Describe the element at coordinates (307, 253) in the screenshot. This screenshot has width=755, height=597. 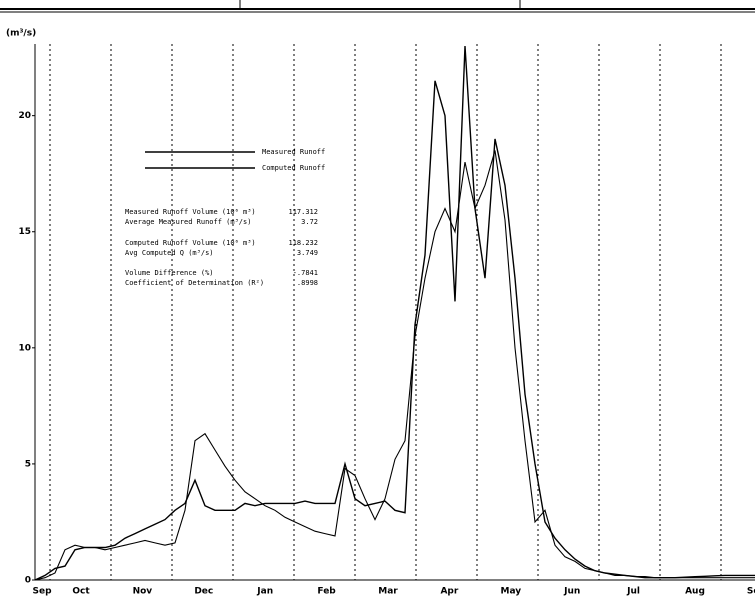
I see `stat-value: 3.749` at that location.